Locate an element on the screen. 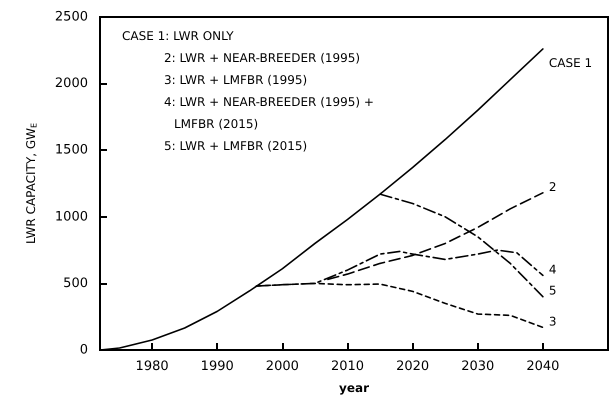 The height and width of the screenshot is (402, 613). x-tick-label: 2010 is located at coordinates (347, 366).